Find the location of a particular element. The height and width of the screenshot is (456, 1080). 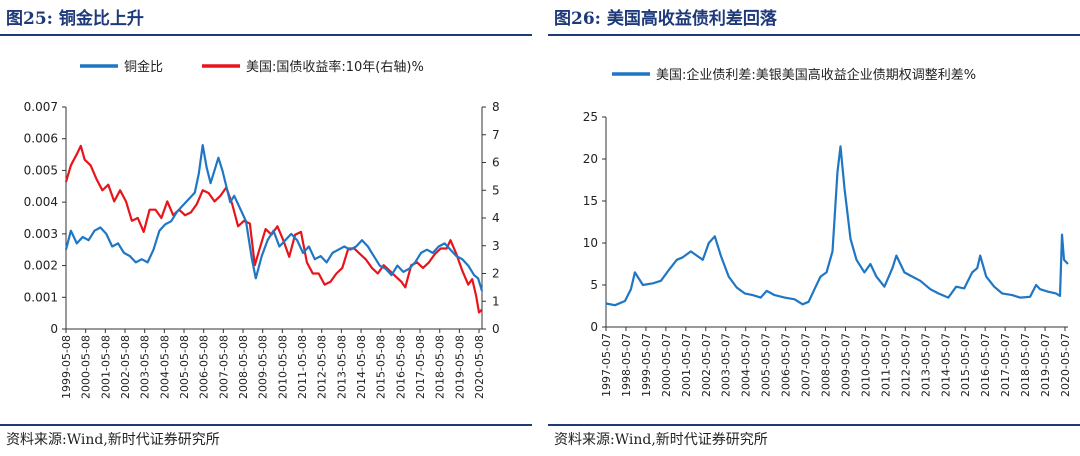

x-tick-label: 2015-05-07 is located at coordinates (965, 365).